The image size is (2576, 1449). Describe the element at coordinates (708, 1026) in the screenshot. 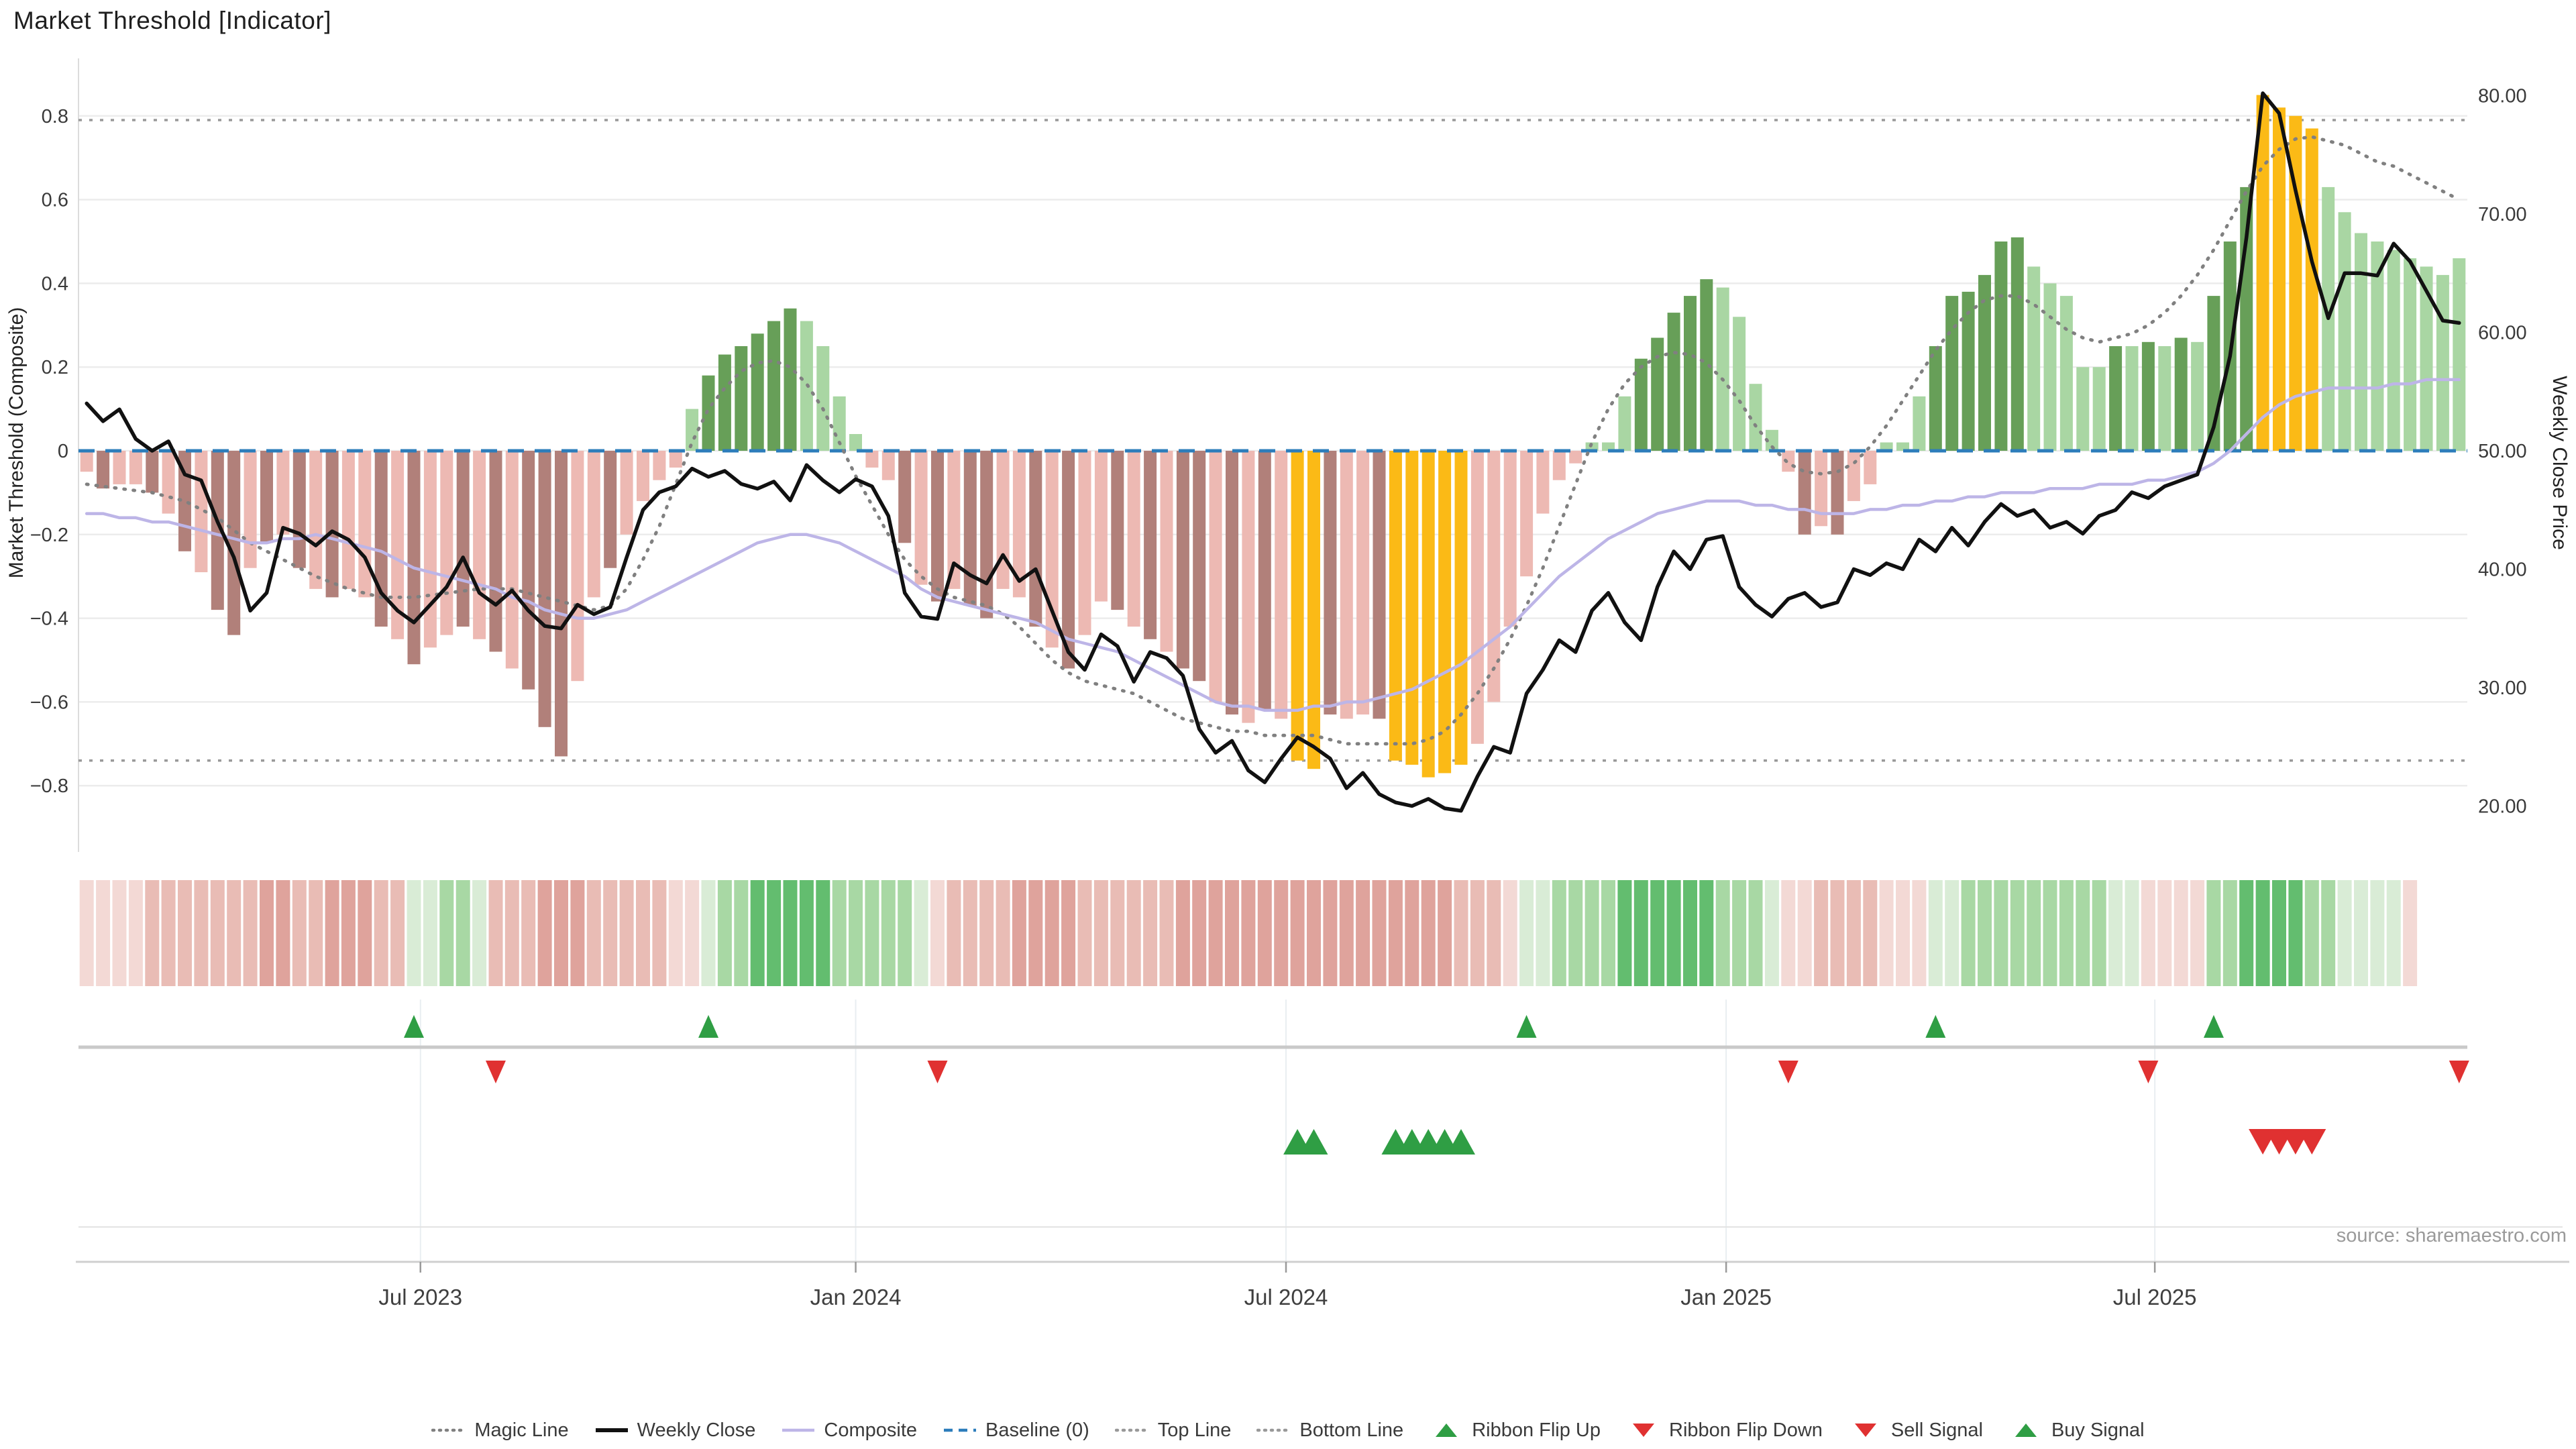

I see `ribbon-flip-up-marker` at that location.